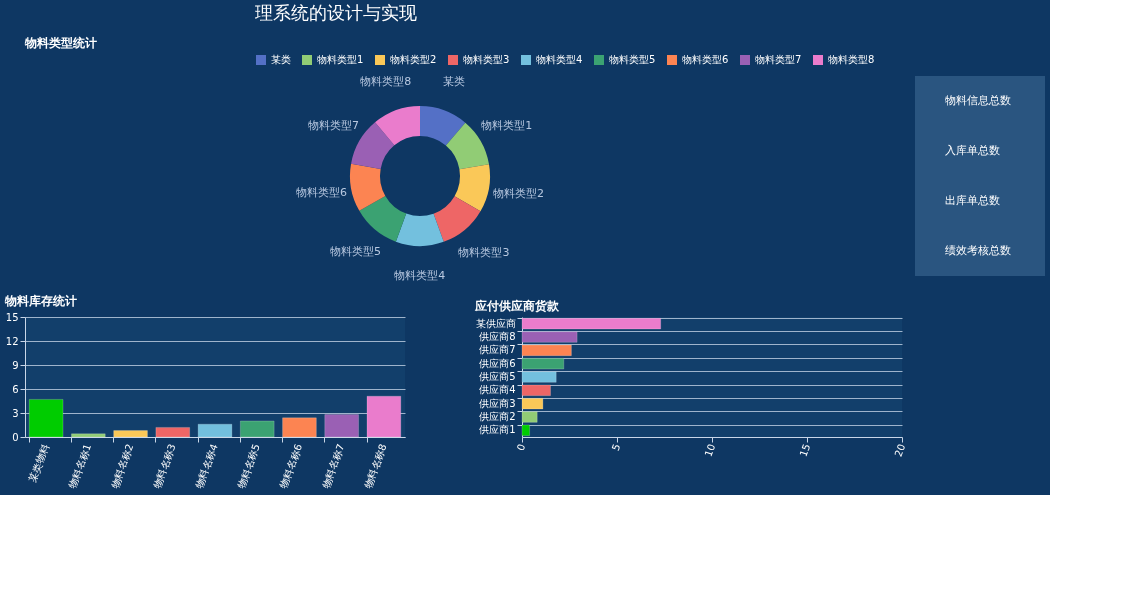 The height and width of the screenshot is (605, 1127). What do you see at coordinates (972, 150) in the screenshot?
I see `text: 入库单总数` at bounding box center [972, 150].